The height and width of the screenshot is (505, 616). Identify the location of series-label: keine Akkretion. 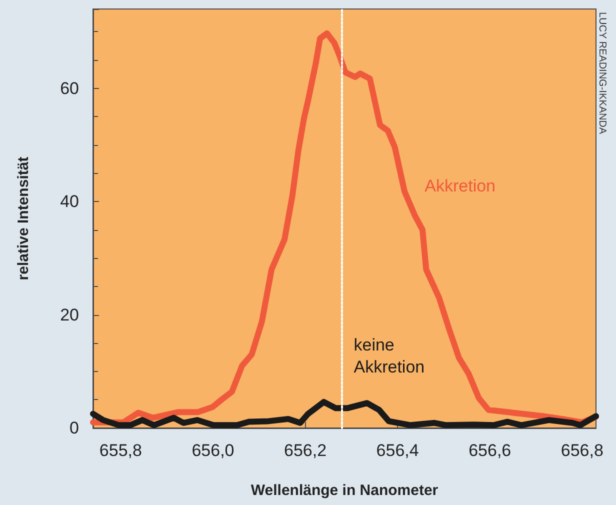
(389, 355).